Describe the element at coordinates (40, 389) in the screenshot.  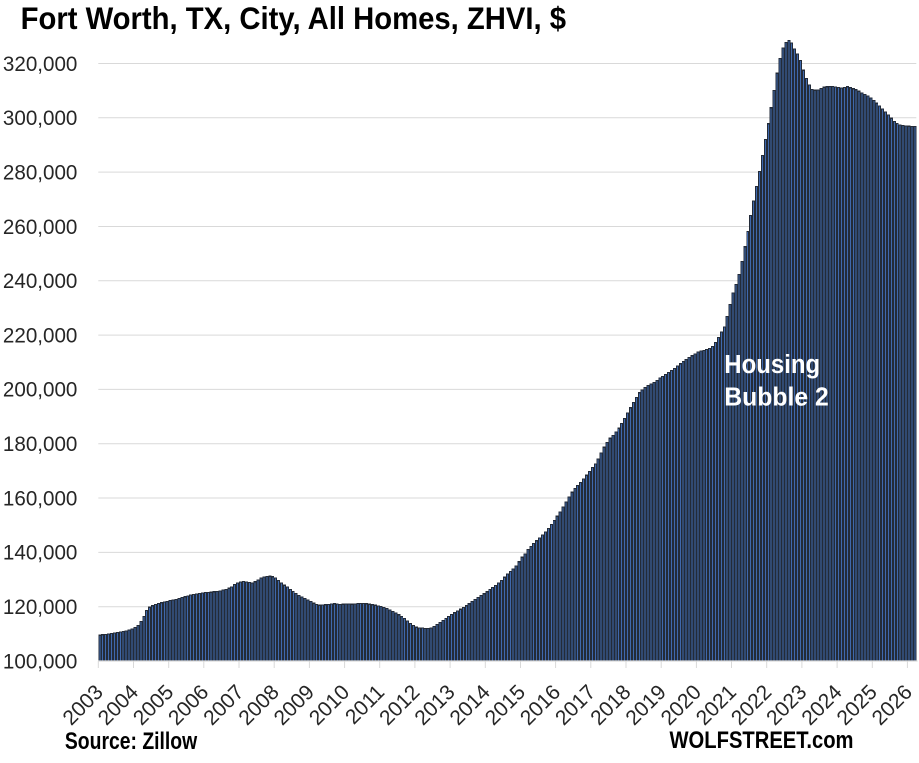
I see `svg-text: 200,000` at that location.